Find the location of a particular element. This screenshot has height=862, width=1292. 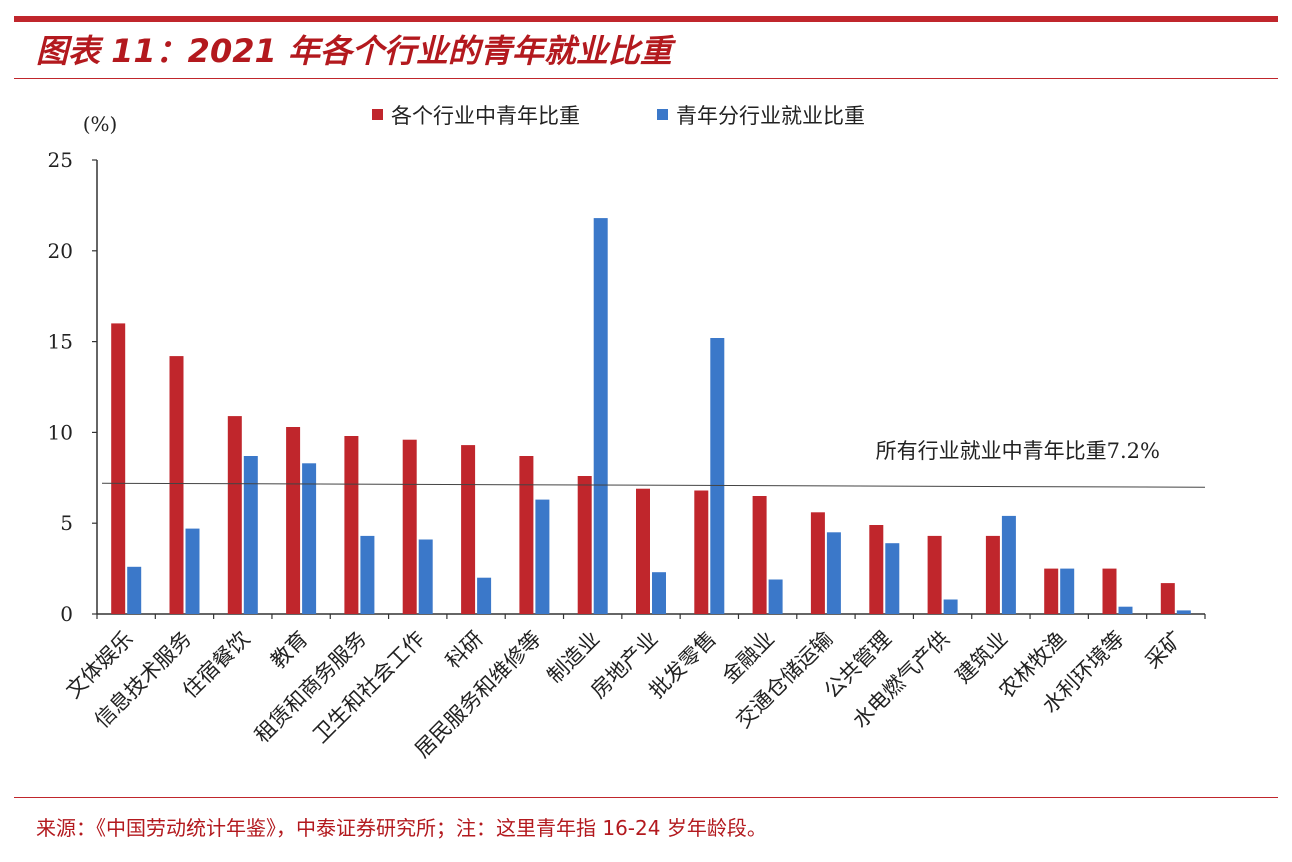

legend: 各个行业中青年比重 青年分行业就业比重 is located at coordinates (618, 116).